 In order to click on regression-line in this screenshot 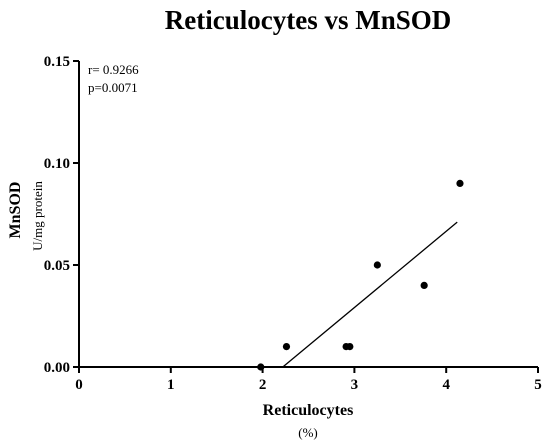, I will do `click(370, 294)`.